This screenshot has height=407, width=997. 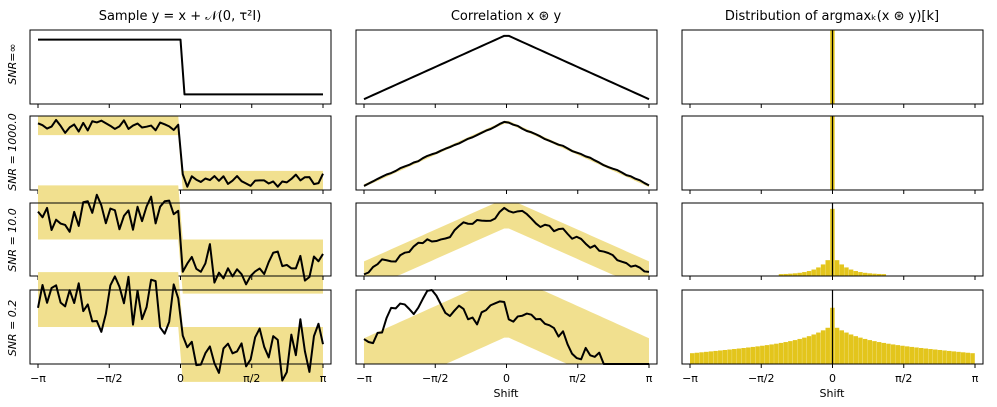 I want to click on column-title-histogram: Distribution of argmaxₖ(x ⊛ y)[k], so click(x=832, y=16).